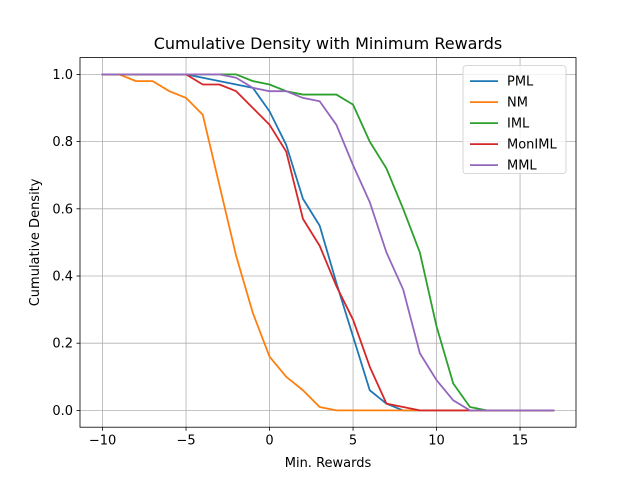 Image resolution: width=640 pixels, height=480 pixels. I want to click on legend-box, so click(514, 119).